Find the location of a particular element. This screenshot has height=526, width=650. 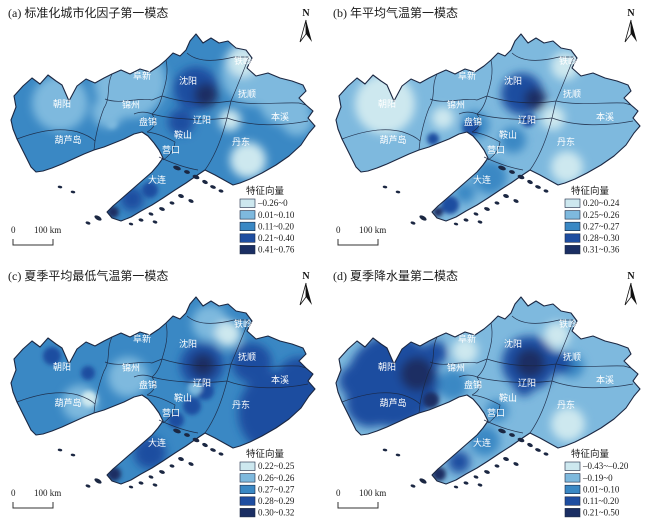

panel-title: (d) 夏季降水量第二模态 is located at coordinates (395, 276).